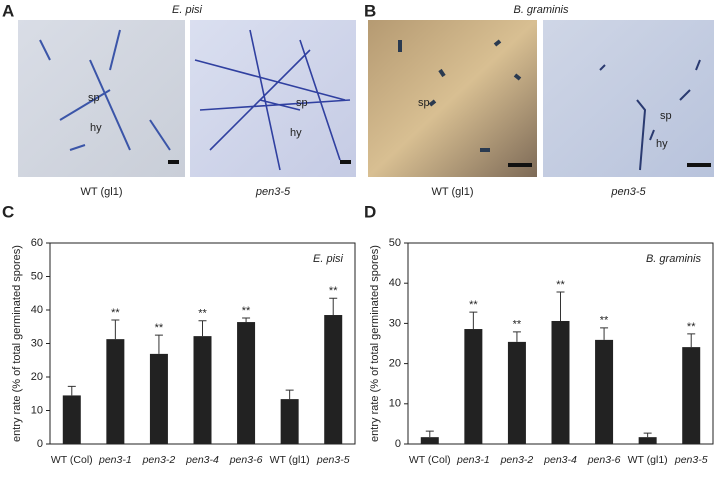 The image size is (719, 484). I want to click on panel-letter: C, so click(8, 211).